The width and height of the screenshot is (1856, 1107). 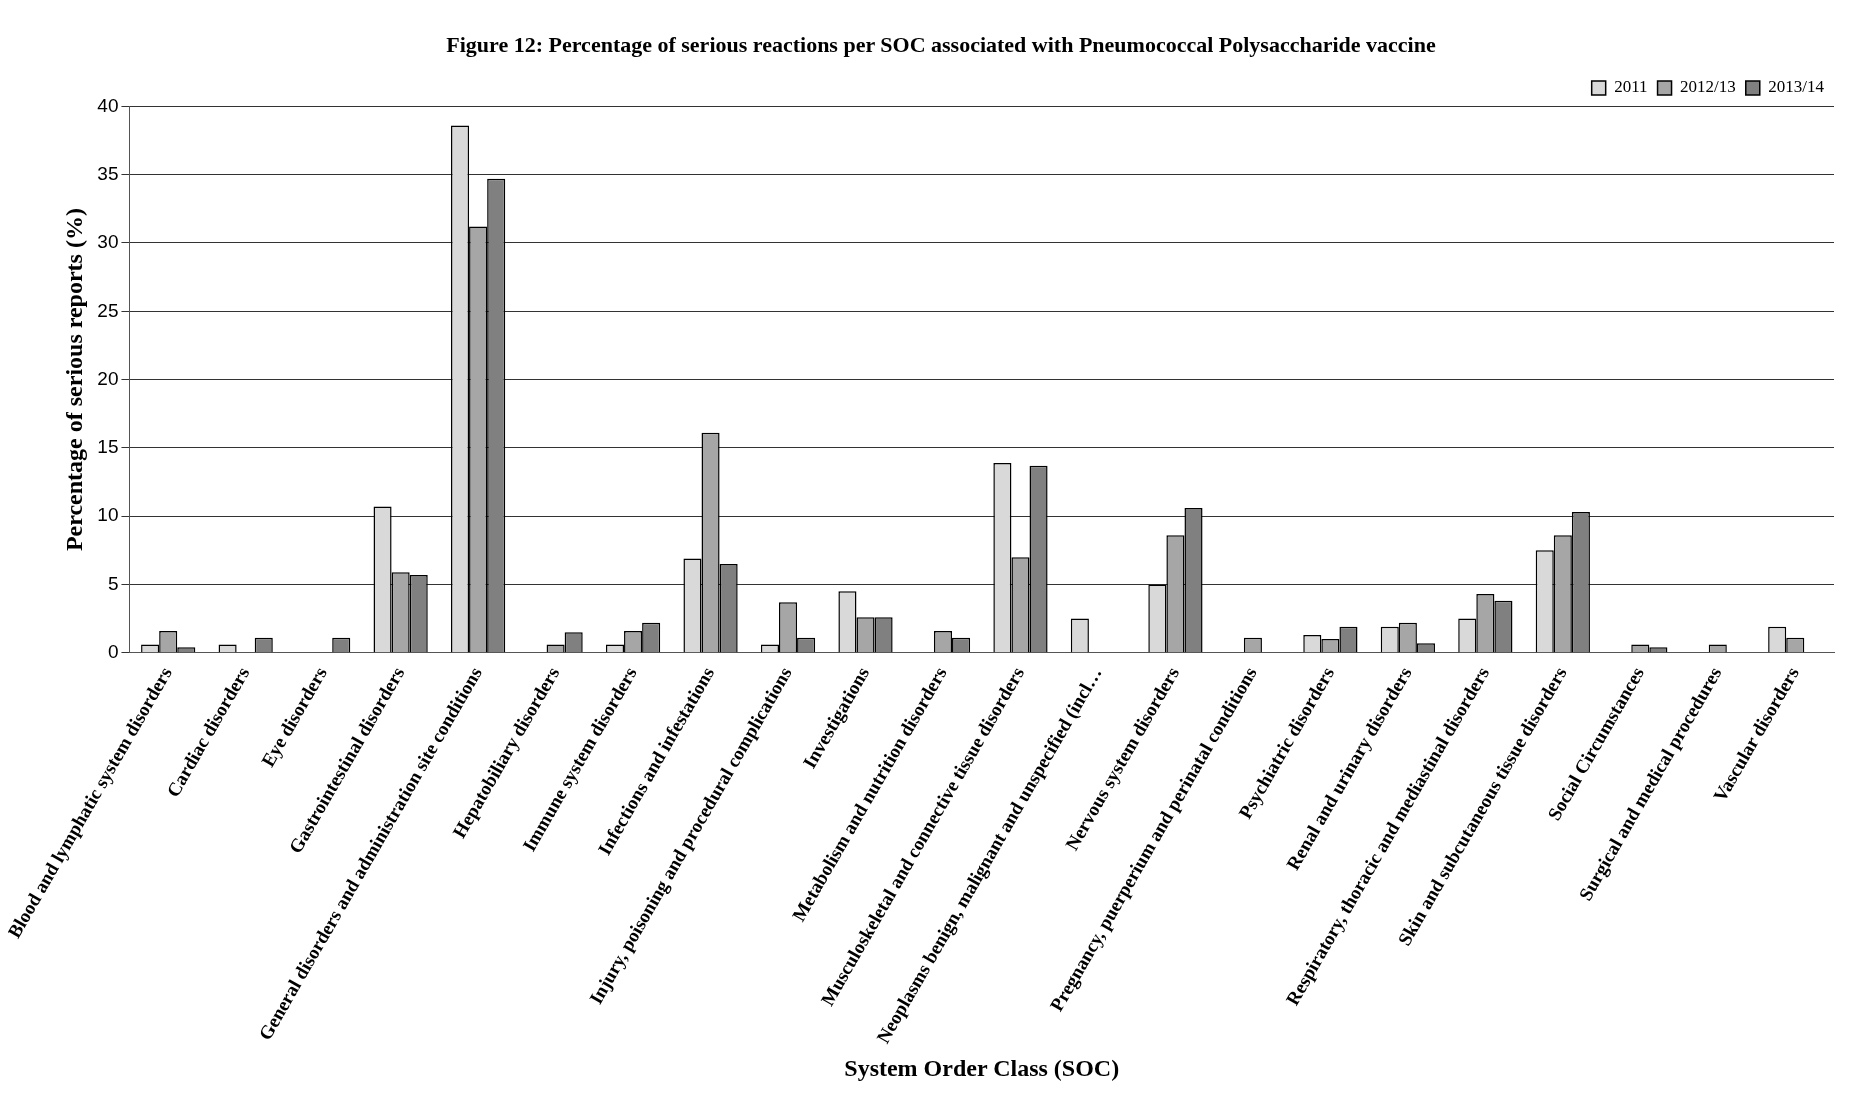 What do you see at coordinates (108, 447) in the screenshot?
I see `y-tick-label: 15` at bounding box center [108, 447].